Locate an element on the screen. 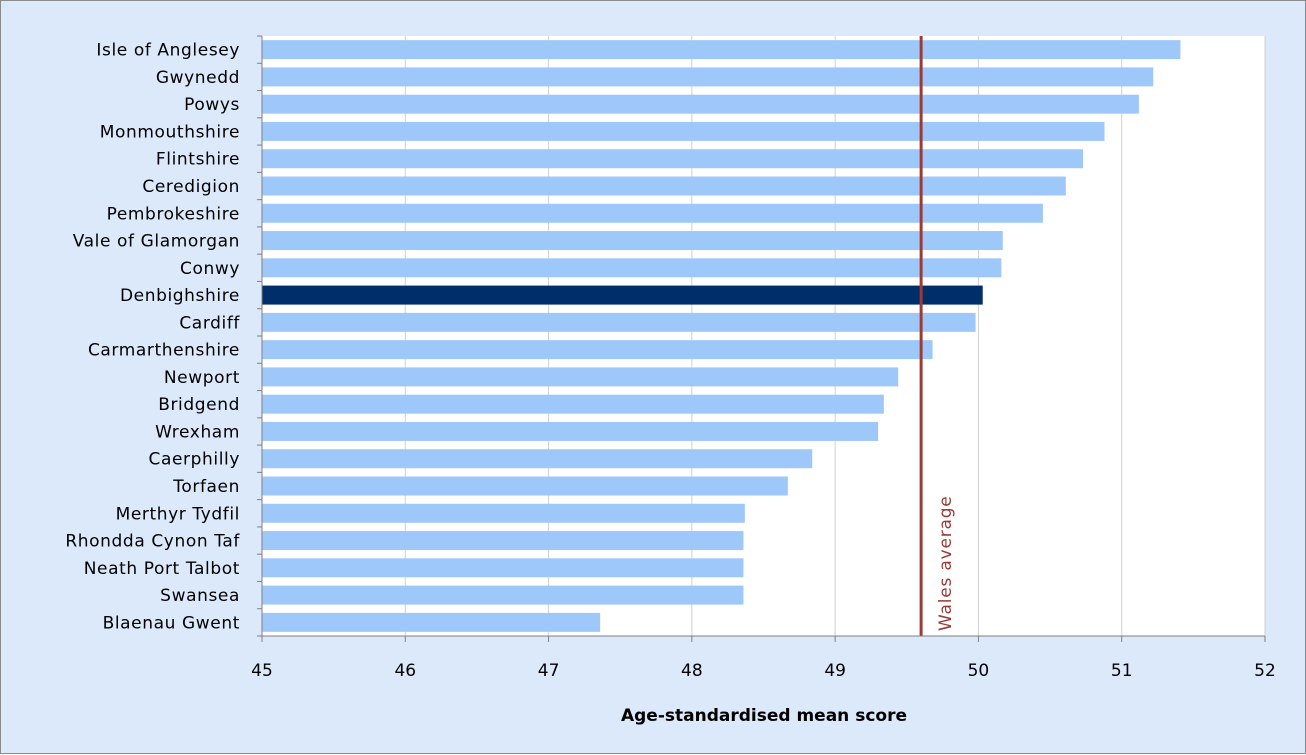  bar-powys is located at coordinates (700, 104).